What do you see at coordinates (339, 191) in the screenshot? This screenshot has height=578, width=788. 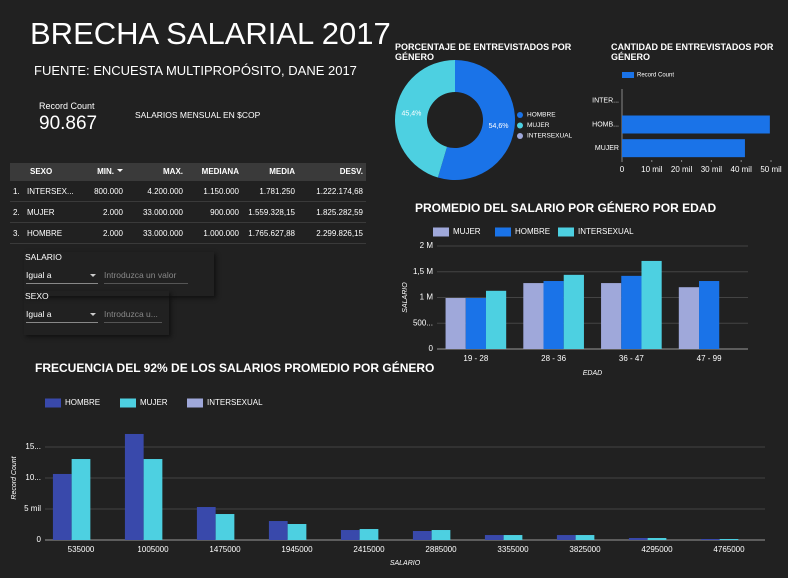 I see `table-cell: 1.222.174,68` at bounding box center [339, 191].